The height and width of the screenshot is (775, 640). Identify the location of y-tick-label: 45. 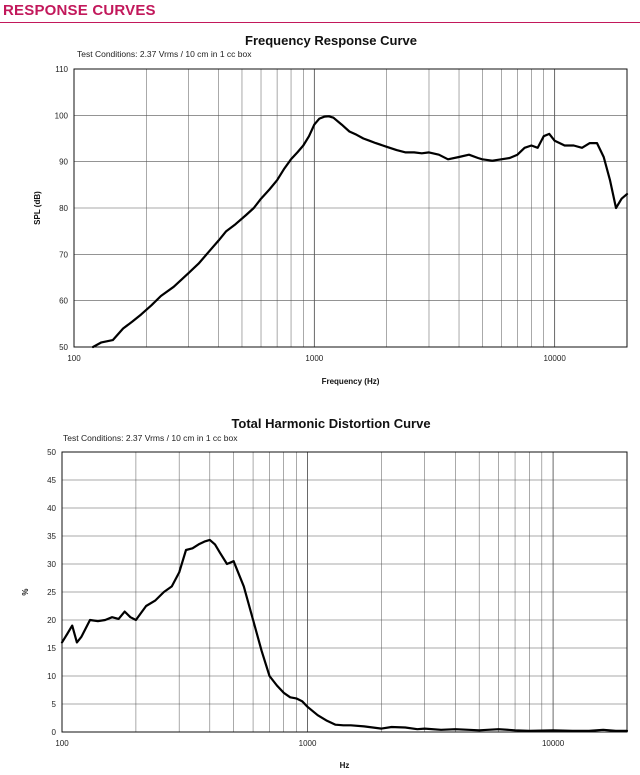
(51, 480).